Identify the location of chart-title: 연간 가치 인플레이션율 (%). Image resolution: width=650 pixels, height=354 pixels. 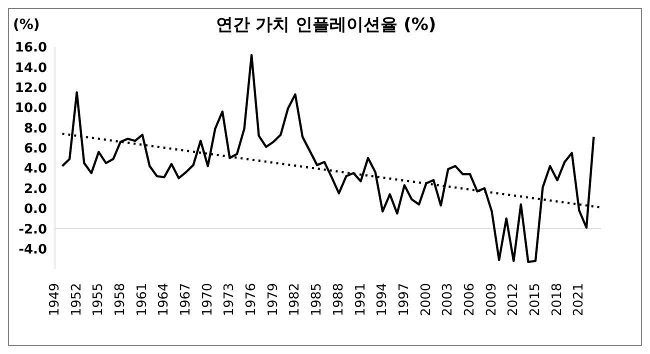
(326, 25).